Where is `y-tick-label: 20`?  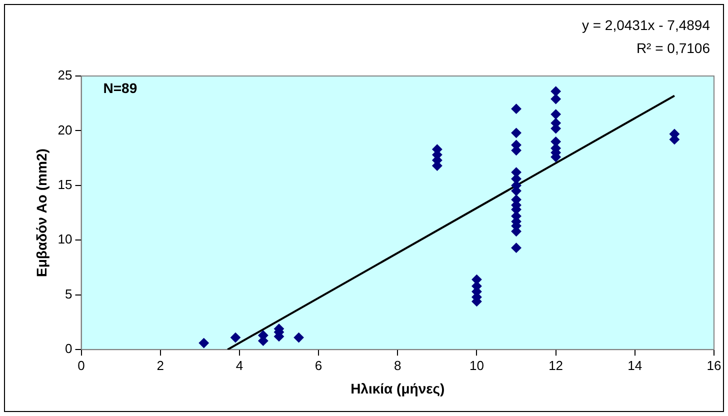
y-tick-label: 20 is located at coordinates (65, 130).